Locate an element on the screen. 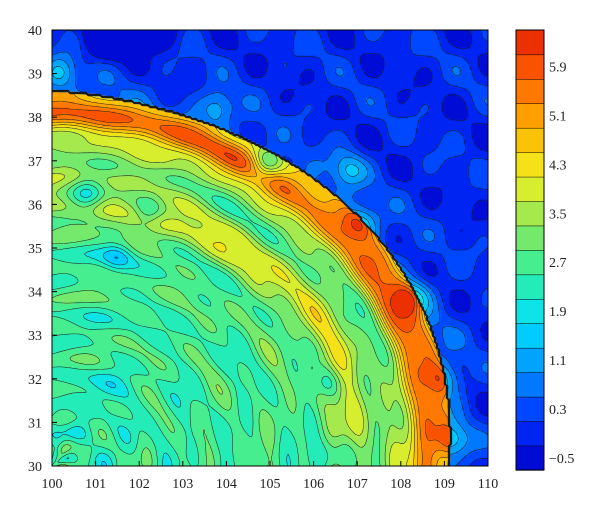  x-tick-label: 106 is located at coordinates (313, 484).